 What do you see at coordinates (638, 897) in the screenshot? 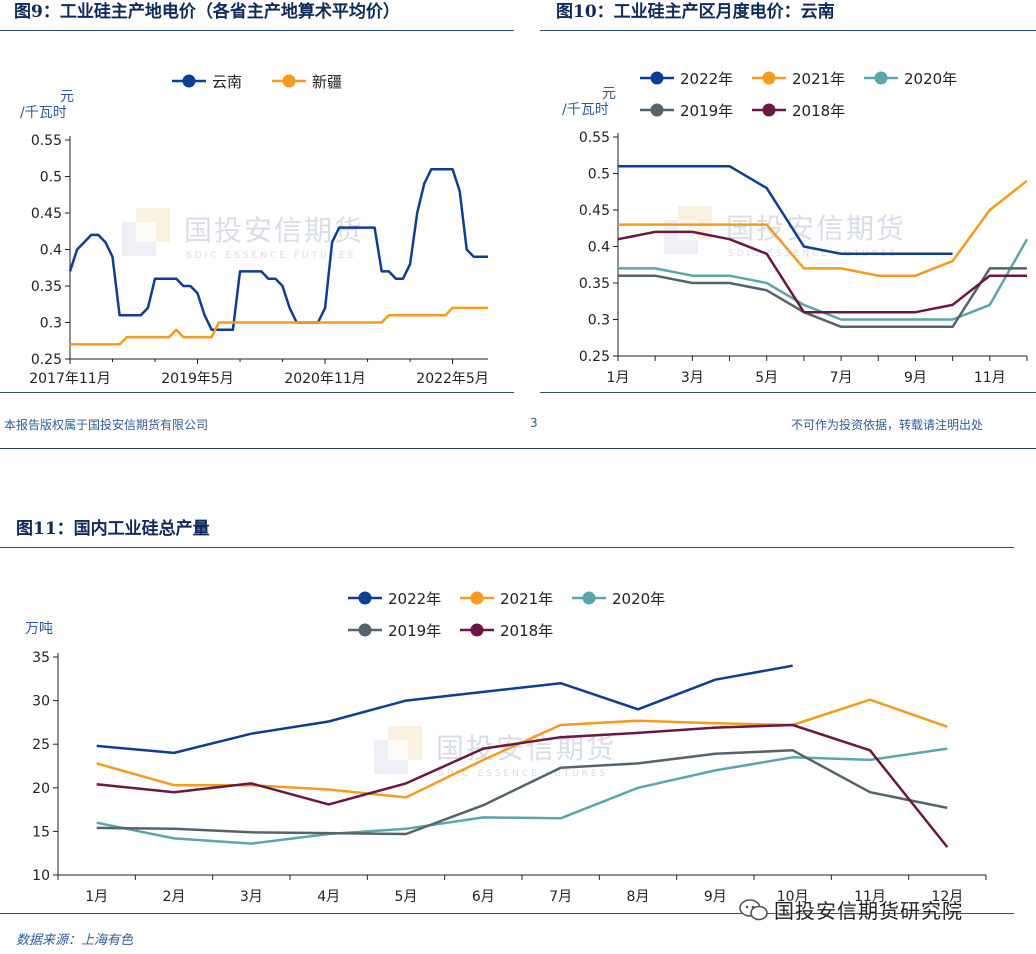
I see `fig11-x-tick-label: 8月` at bounding box center [638, 897].